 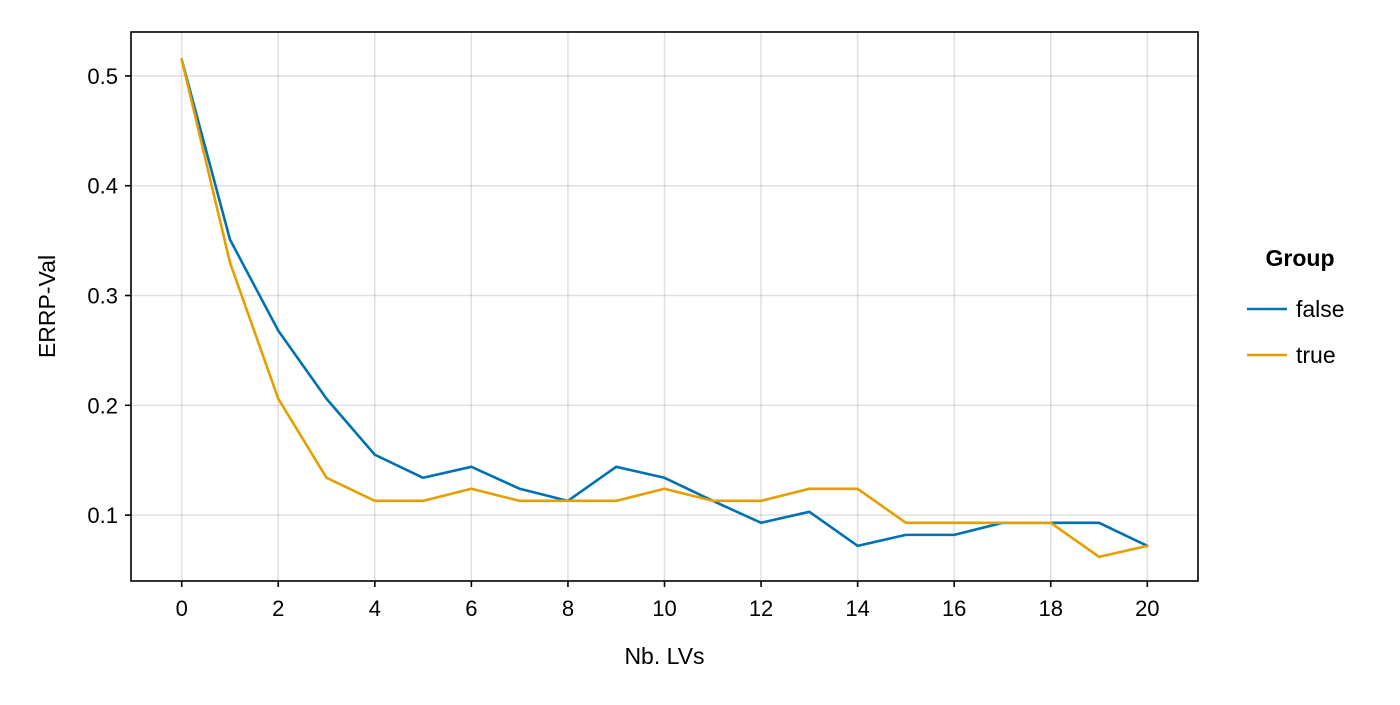 I want to click on x-tick-label: 2, so click(x=278, y=608).